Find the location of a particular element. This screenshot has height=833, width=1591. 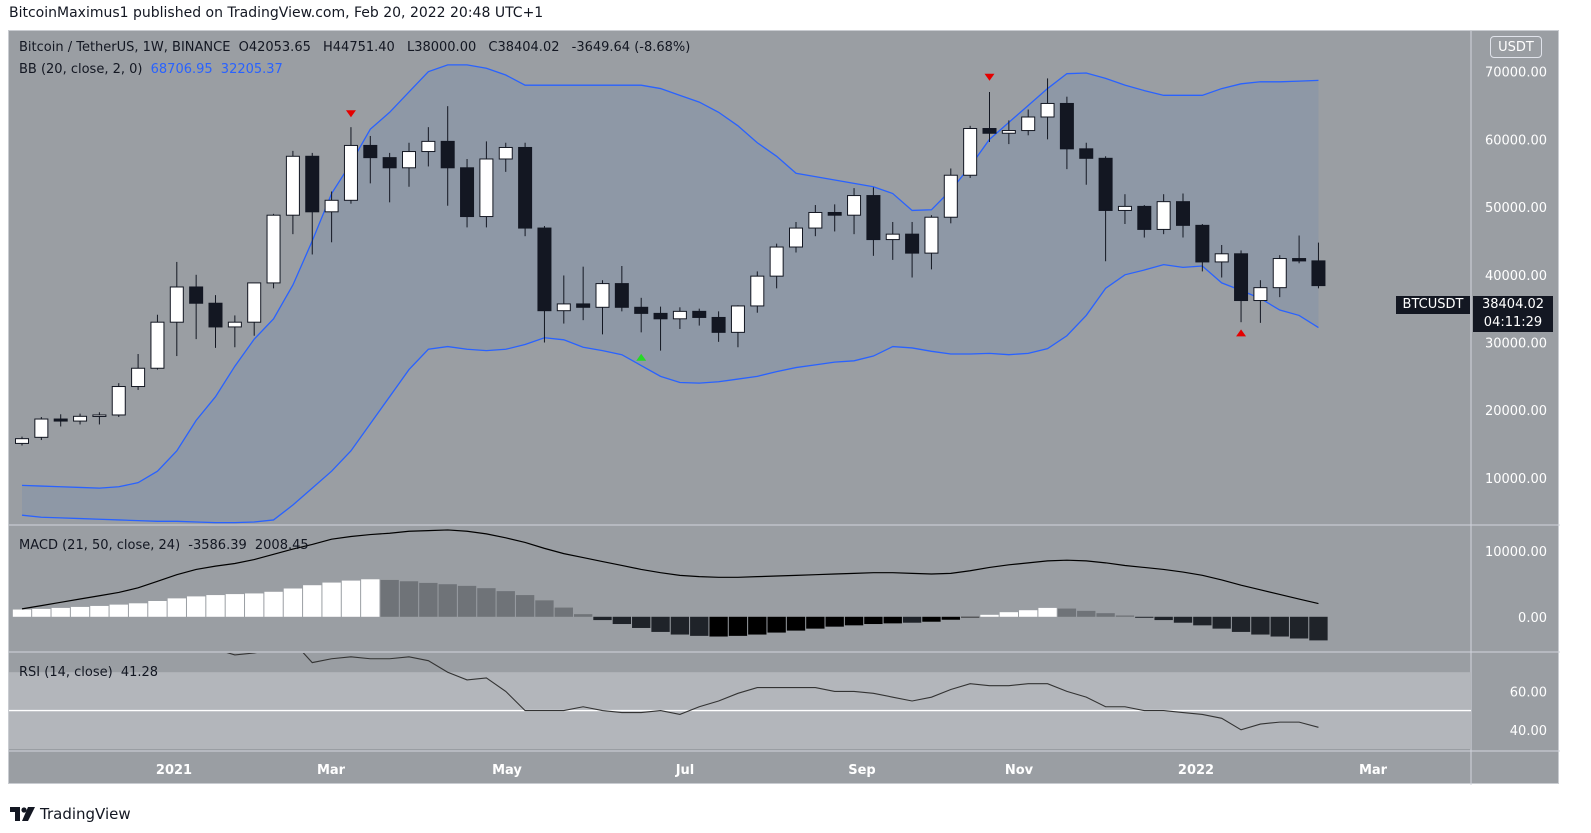

bb-lower-value: 32205.37 is located at coordinates (251, 69).